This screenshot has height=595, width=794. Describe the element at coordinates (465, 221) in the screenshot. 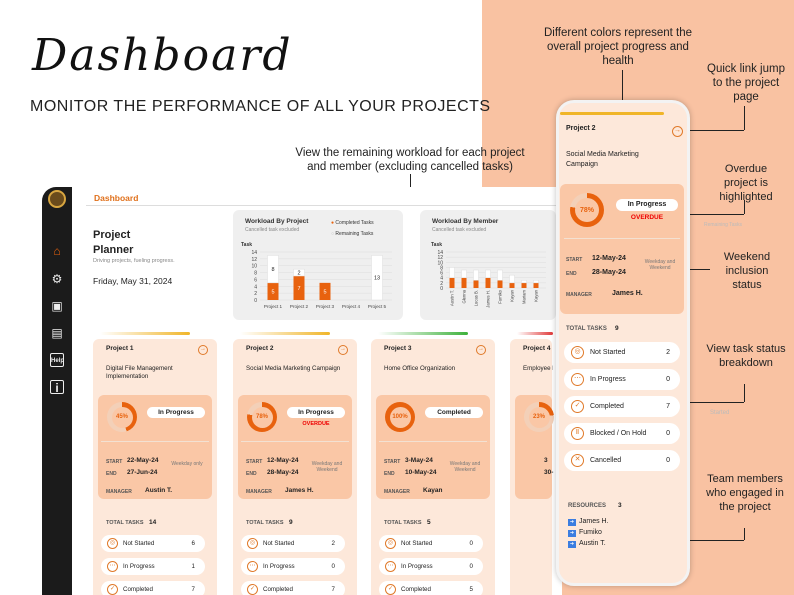

I see `workload-member-title: Workload By Member` at that location.